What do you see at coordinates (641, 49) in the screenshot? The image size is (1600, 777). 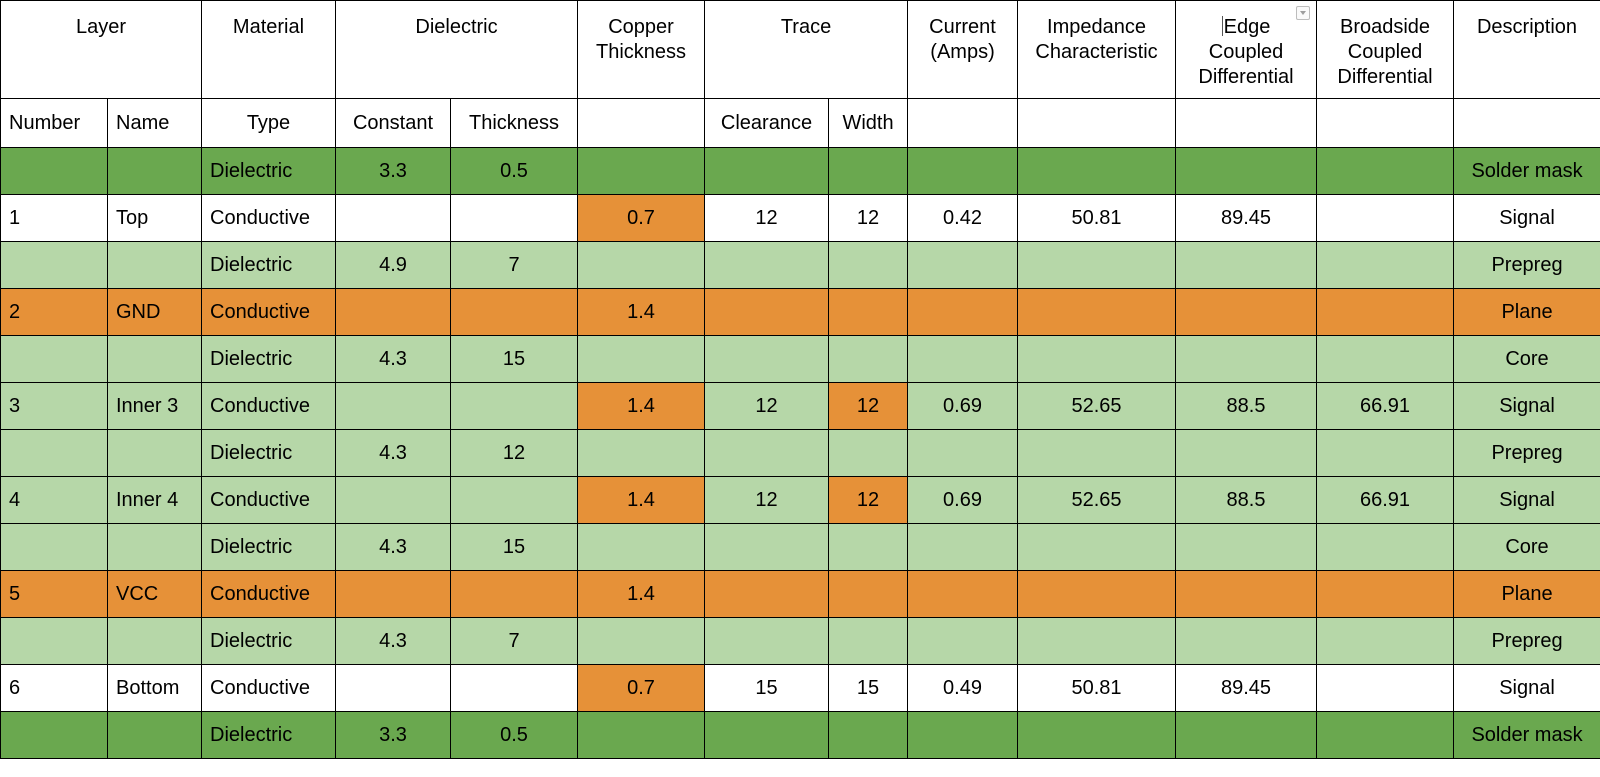 I see `header-copper-thickness: Copper Thickness` at bounding box center [641, 49].